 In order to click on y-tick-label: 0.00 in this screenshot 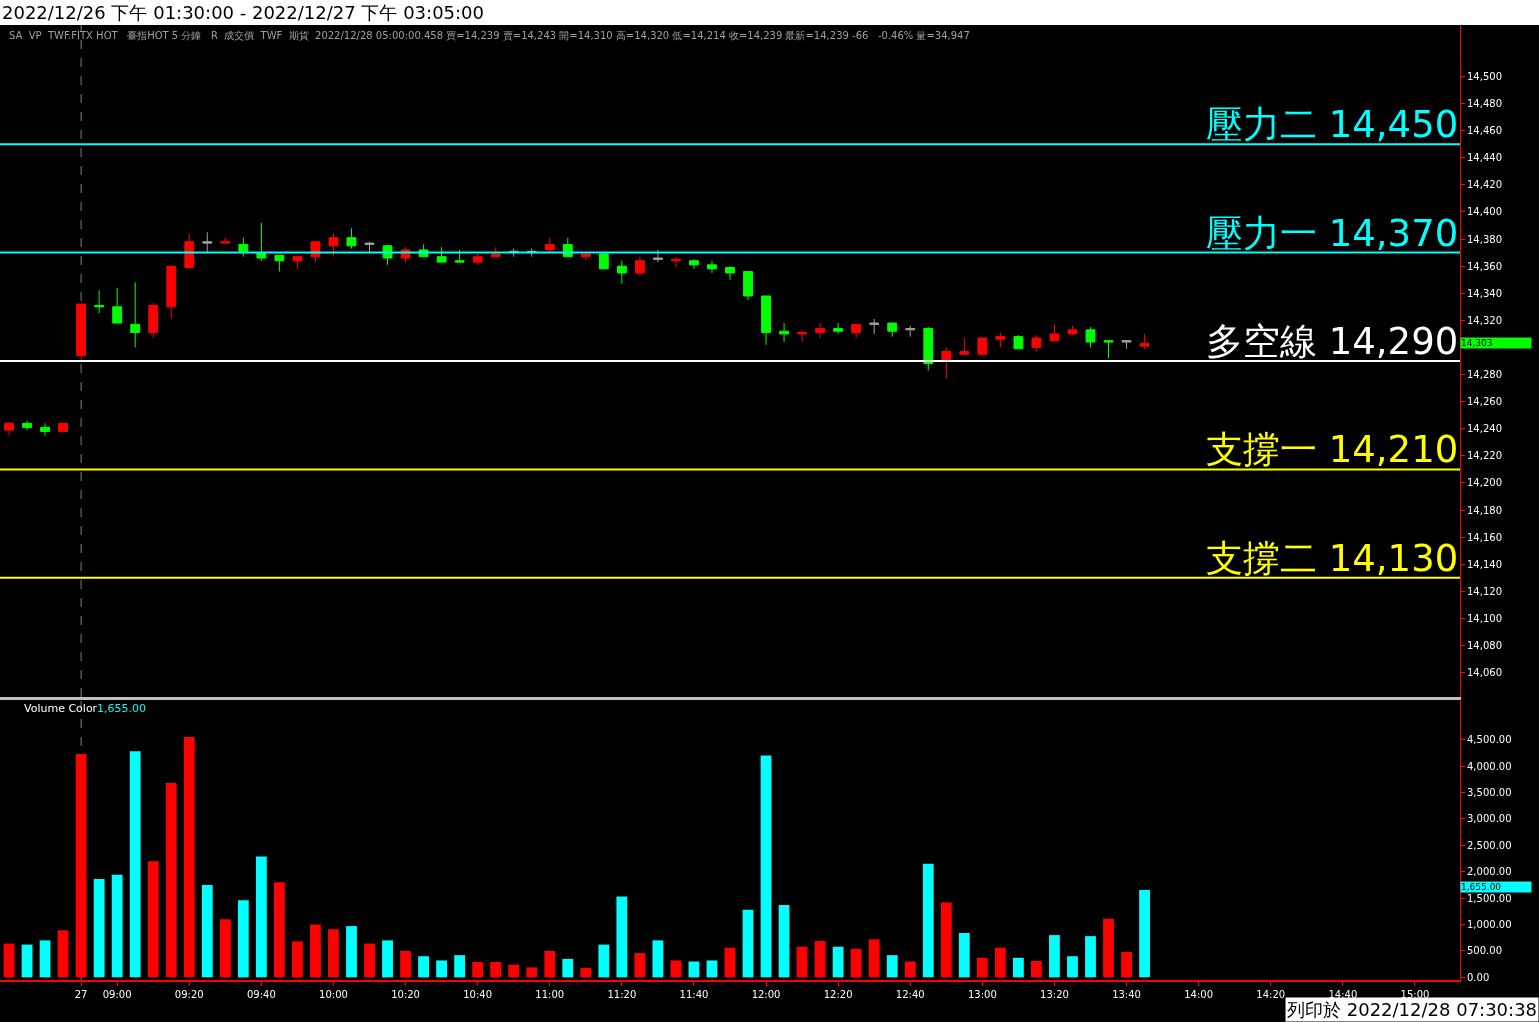, I will do `click(1478, 977)`.